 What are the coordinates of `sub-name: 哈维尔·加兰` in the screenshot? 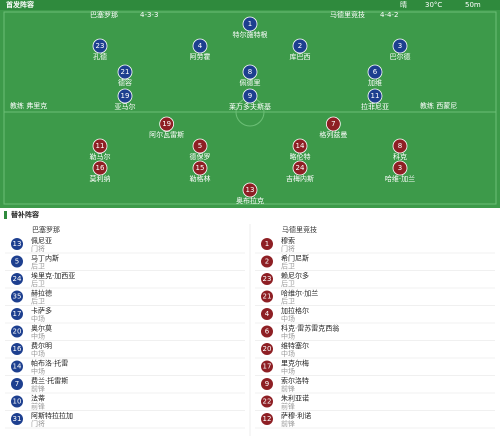 It's located at (299, 293).